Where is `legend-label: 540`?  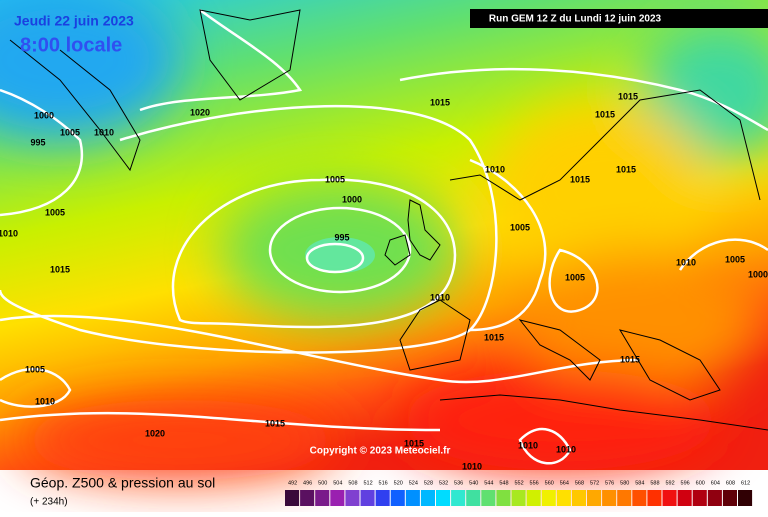
legend-label: 540 is located at coordinates (473, 483).